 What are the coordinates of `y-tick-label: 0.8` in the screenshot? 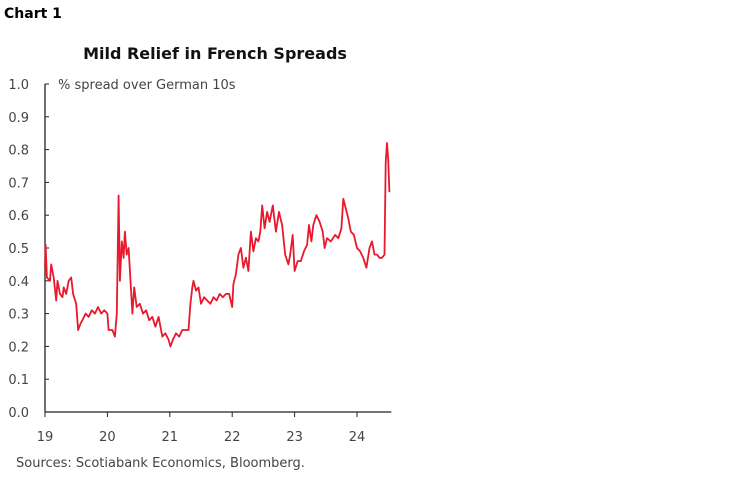 It's located at (18, 151).